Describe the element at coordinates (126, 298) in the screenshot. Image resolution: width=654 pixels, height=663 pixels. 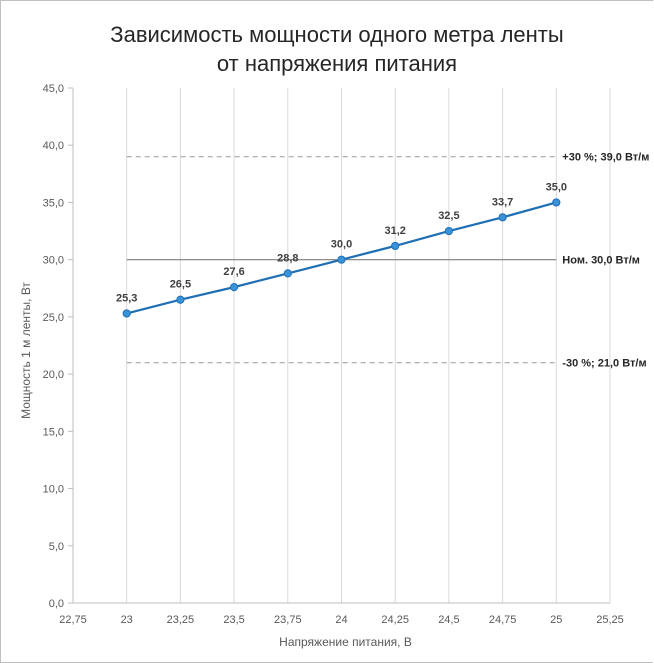
I see `data-label: 25,3` at that location.